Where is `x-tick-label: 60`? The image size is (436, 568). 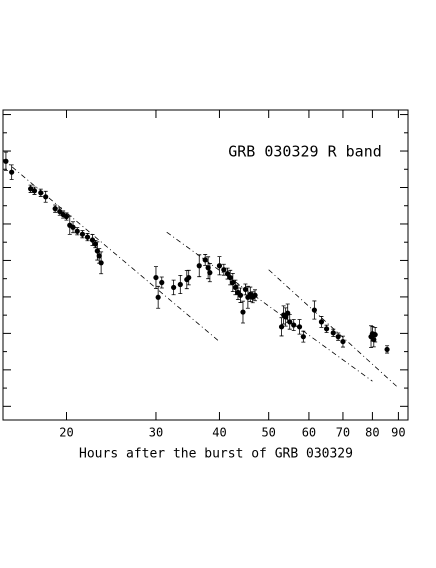 x-tick-label: 60 is located at coordinates (309, 433).